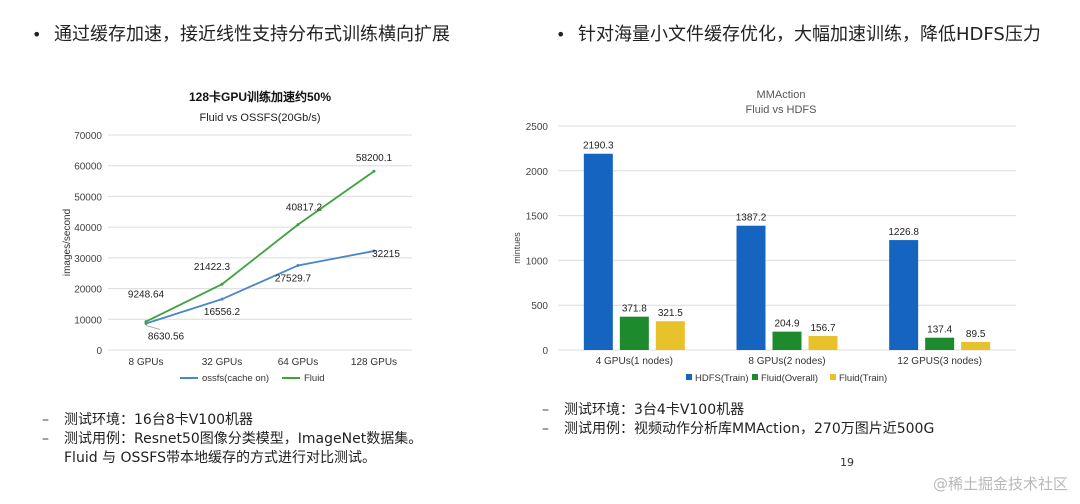 The height and width of the screenshot is (504, 1080). What do you see at coordinates (260, 246) in the screenshot?
I see `series-line-fluid` at bounding box center [260, 246].